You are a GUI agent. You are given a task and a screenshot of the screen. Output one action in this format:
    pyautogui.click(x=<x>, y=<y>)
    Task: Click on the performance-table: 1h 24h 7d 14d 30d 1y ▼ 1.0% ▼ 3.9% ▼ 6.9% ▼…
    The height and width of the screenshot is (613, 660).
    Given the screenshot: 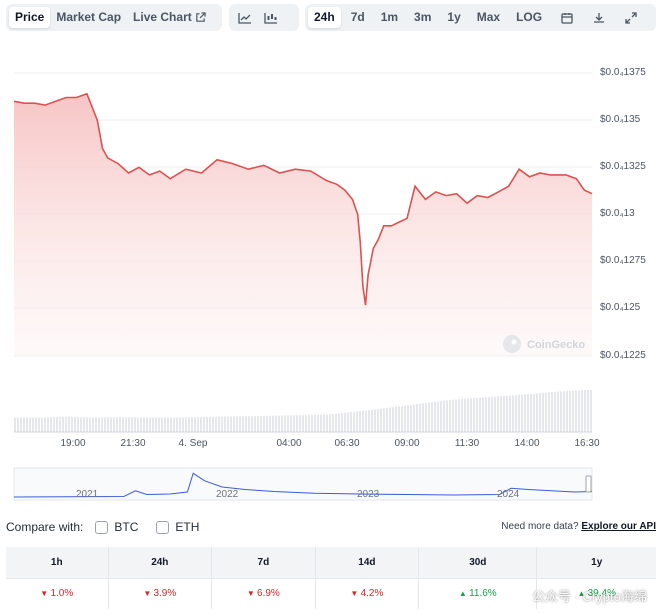 What is the action you would take?
    pyautogui.click(x=331, y=578)
    